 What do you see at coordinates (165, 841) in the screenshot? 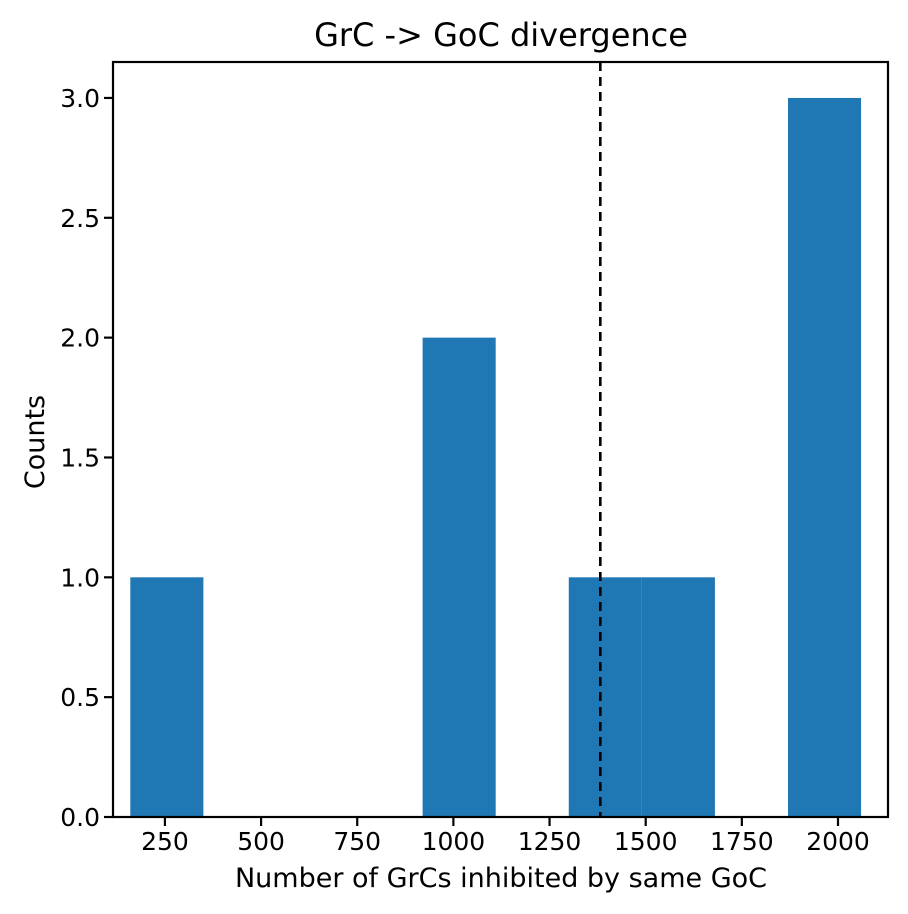
I see `x-tick-label: 250` at bounding box center [165, 841].